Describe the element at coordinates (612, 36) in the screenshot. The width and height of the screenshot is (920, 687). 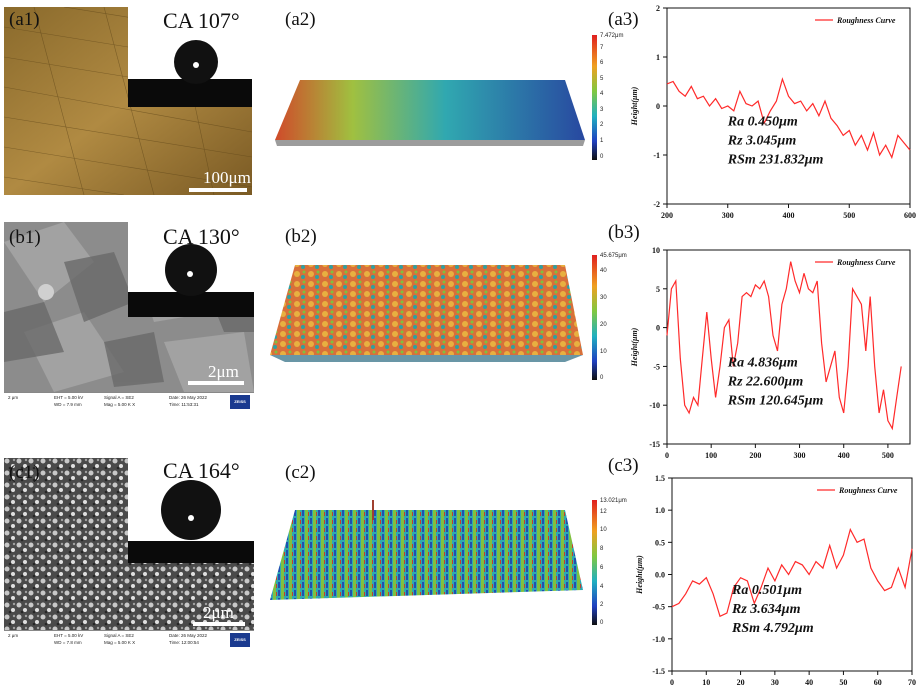
I see `colorbar-a-max: 7.472μm` at that location.